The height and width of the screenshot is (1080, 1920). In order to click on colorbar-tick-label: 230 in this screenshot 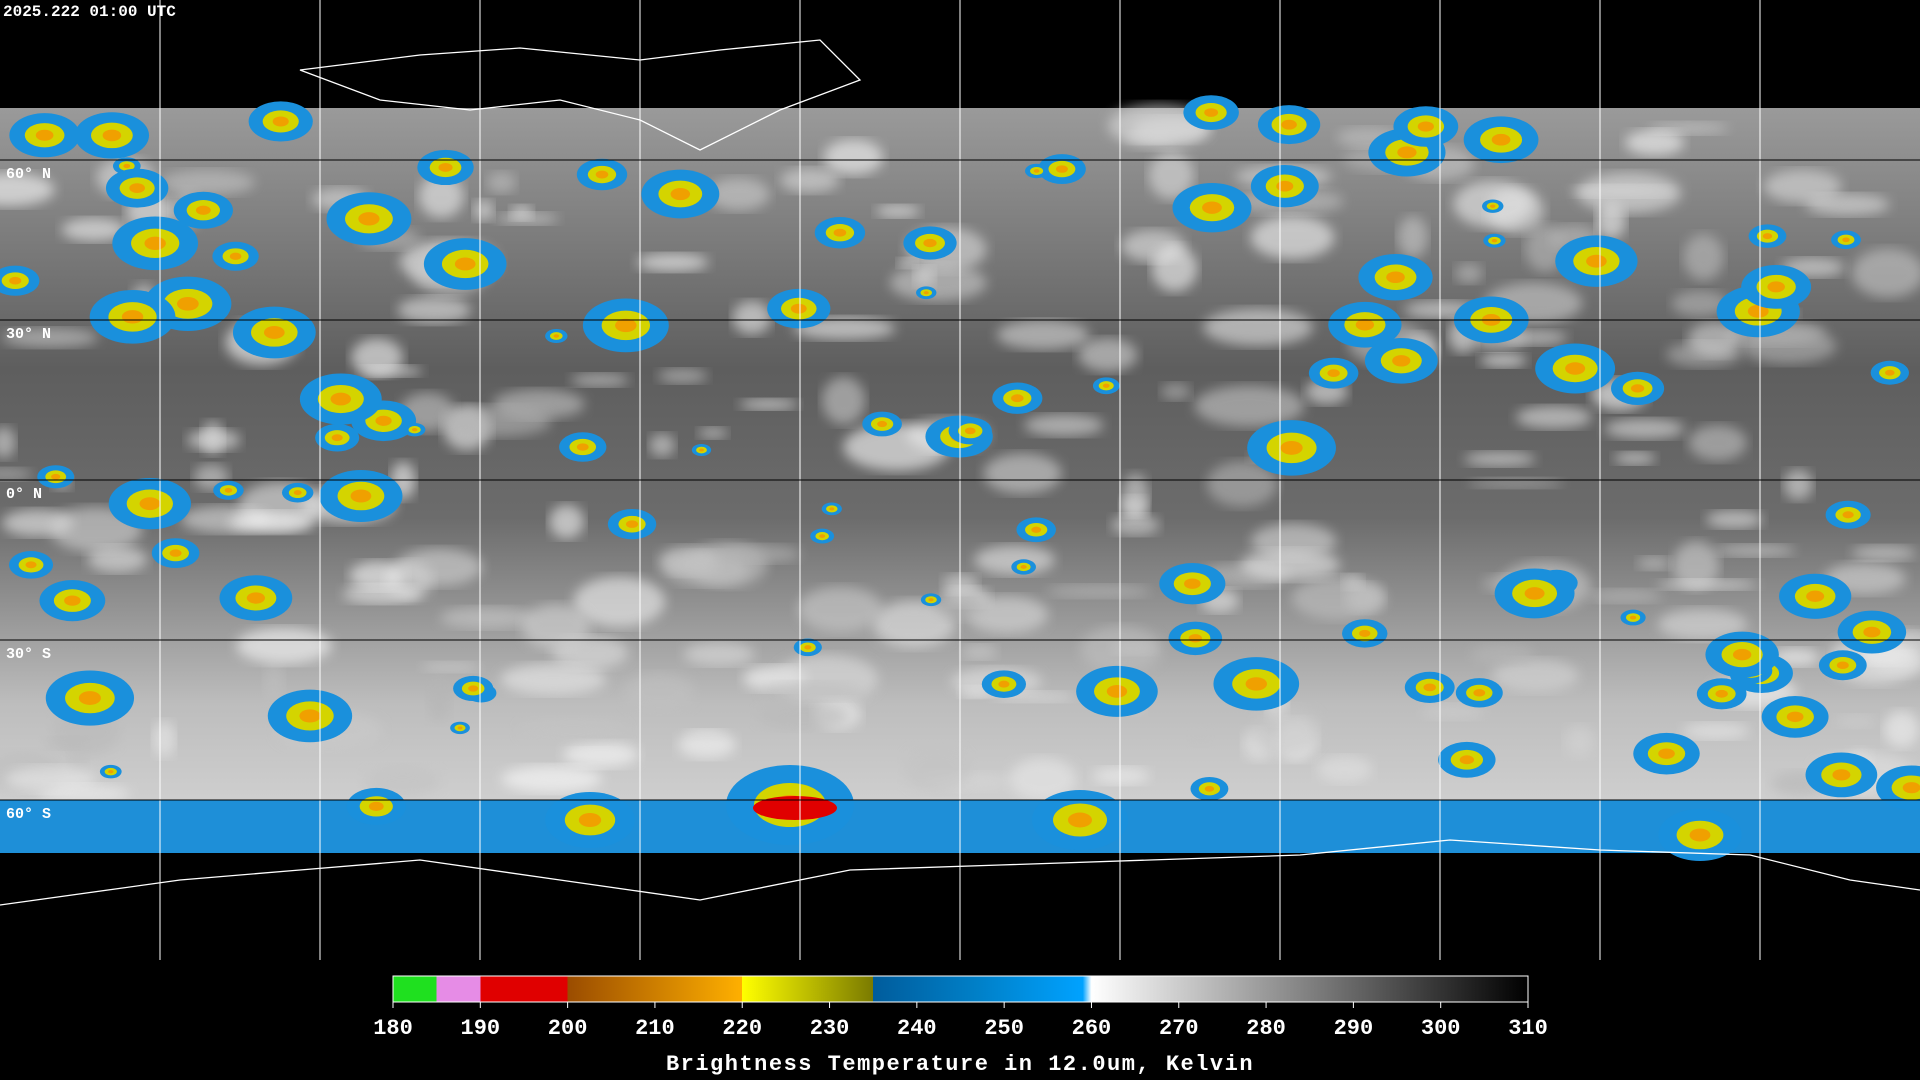, I will do `click(830, 1028)`.